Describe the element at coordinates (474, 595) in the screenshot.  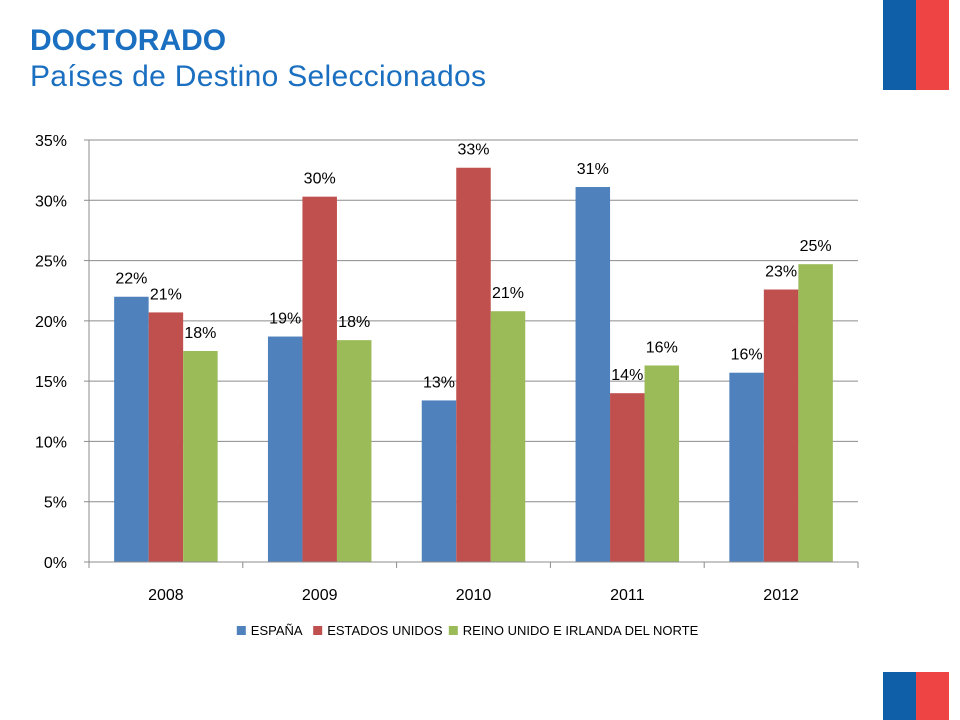
I see `x-tick-label: 2010` at that location.